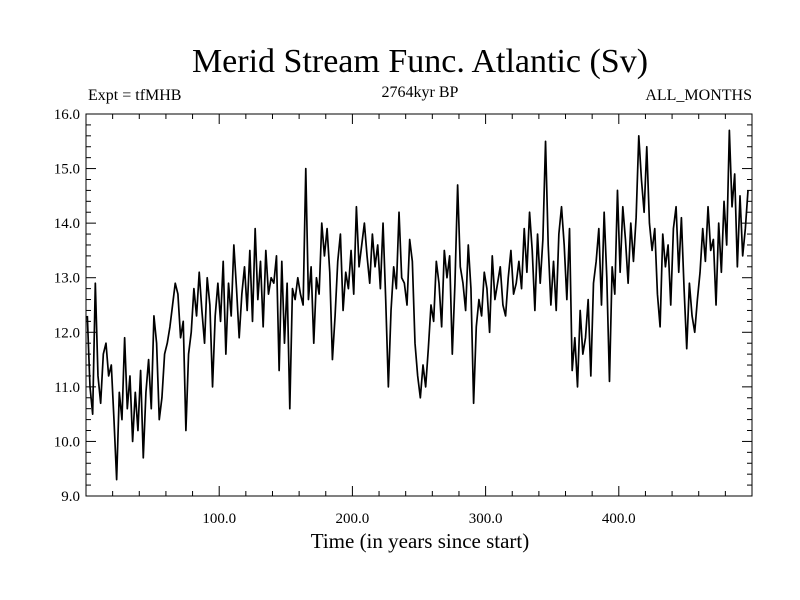 This screenshot has width=800, height=600. I want to click on x-axis-label: Time (in years since start), so click(420, 541).